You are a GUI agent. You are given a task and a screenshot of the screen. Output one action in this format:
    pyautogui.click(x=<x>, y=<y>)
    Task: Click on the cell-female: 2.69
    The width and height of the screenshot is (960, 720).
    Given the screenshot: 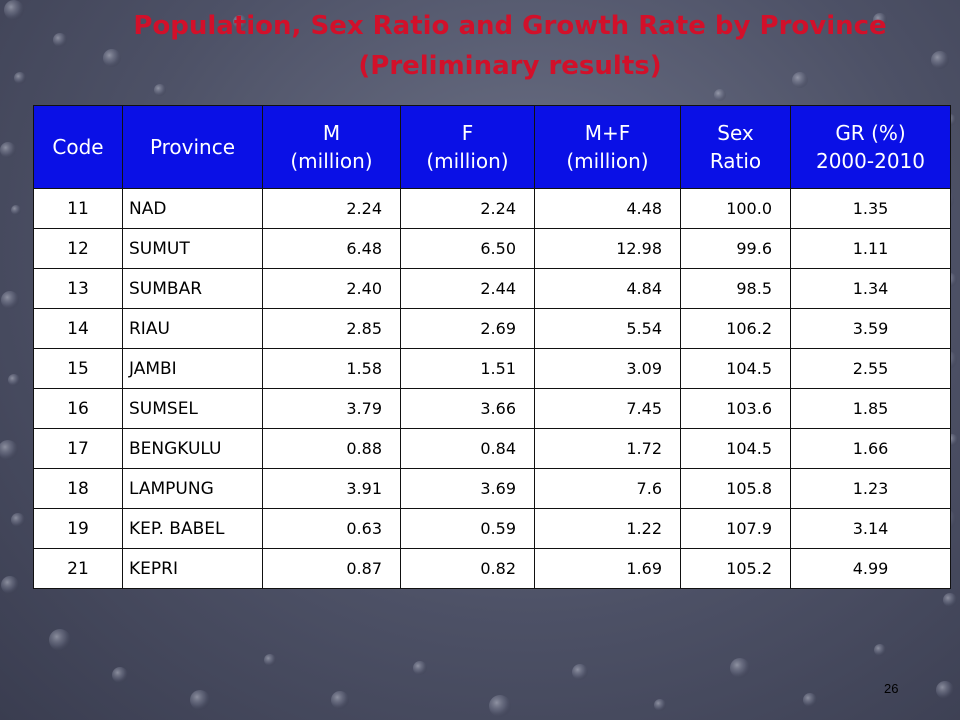 What is the action you would take?
    pyautogui.click(x=467, y=328)
    